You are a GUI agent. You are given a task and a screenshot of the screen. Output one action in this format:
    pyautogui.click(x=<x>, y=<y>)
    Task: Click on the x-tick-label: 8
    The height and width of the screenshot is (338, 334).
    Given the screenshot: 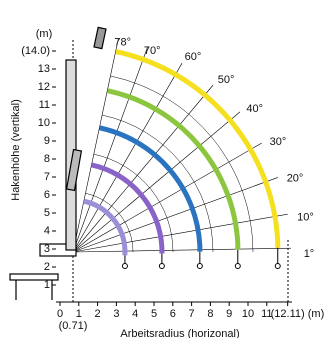 What is the action you would take?
    pyautogui.click(x=210, y=314)
    